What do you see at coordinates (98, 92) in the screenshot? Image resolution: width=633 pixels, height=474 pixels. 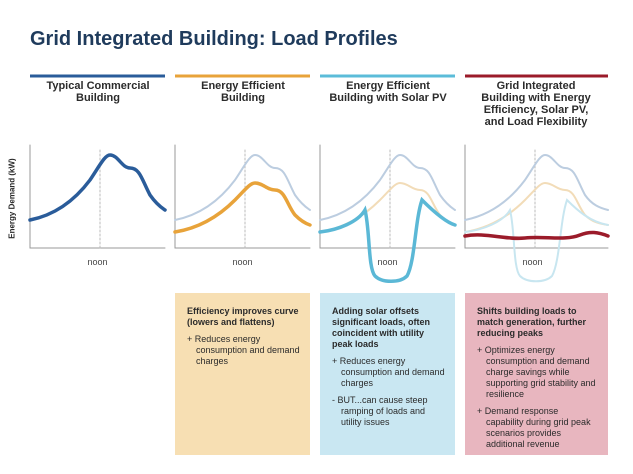 I see `column-heading: Typical Commercial Building` at bounding box center [98, 92].